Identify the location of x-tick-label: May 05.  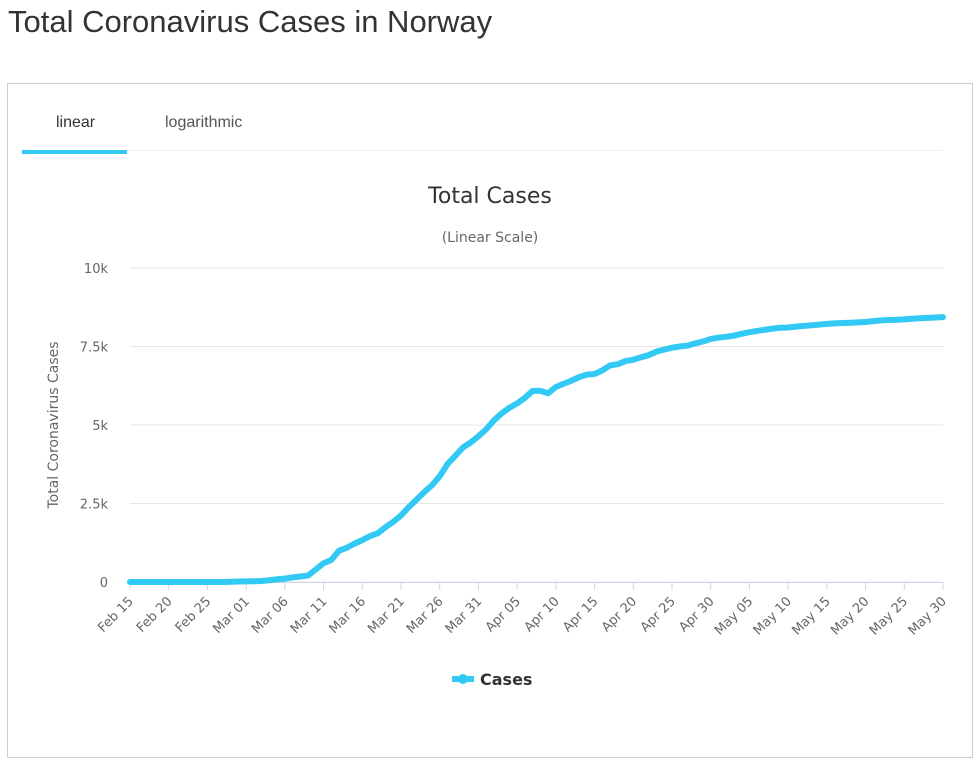
(734, 616).